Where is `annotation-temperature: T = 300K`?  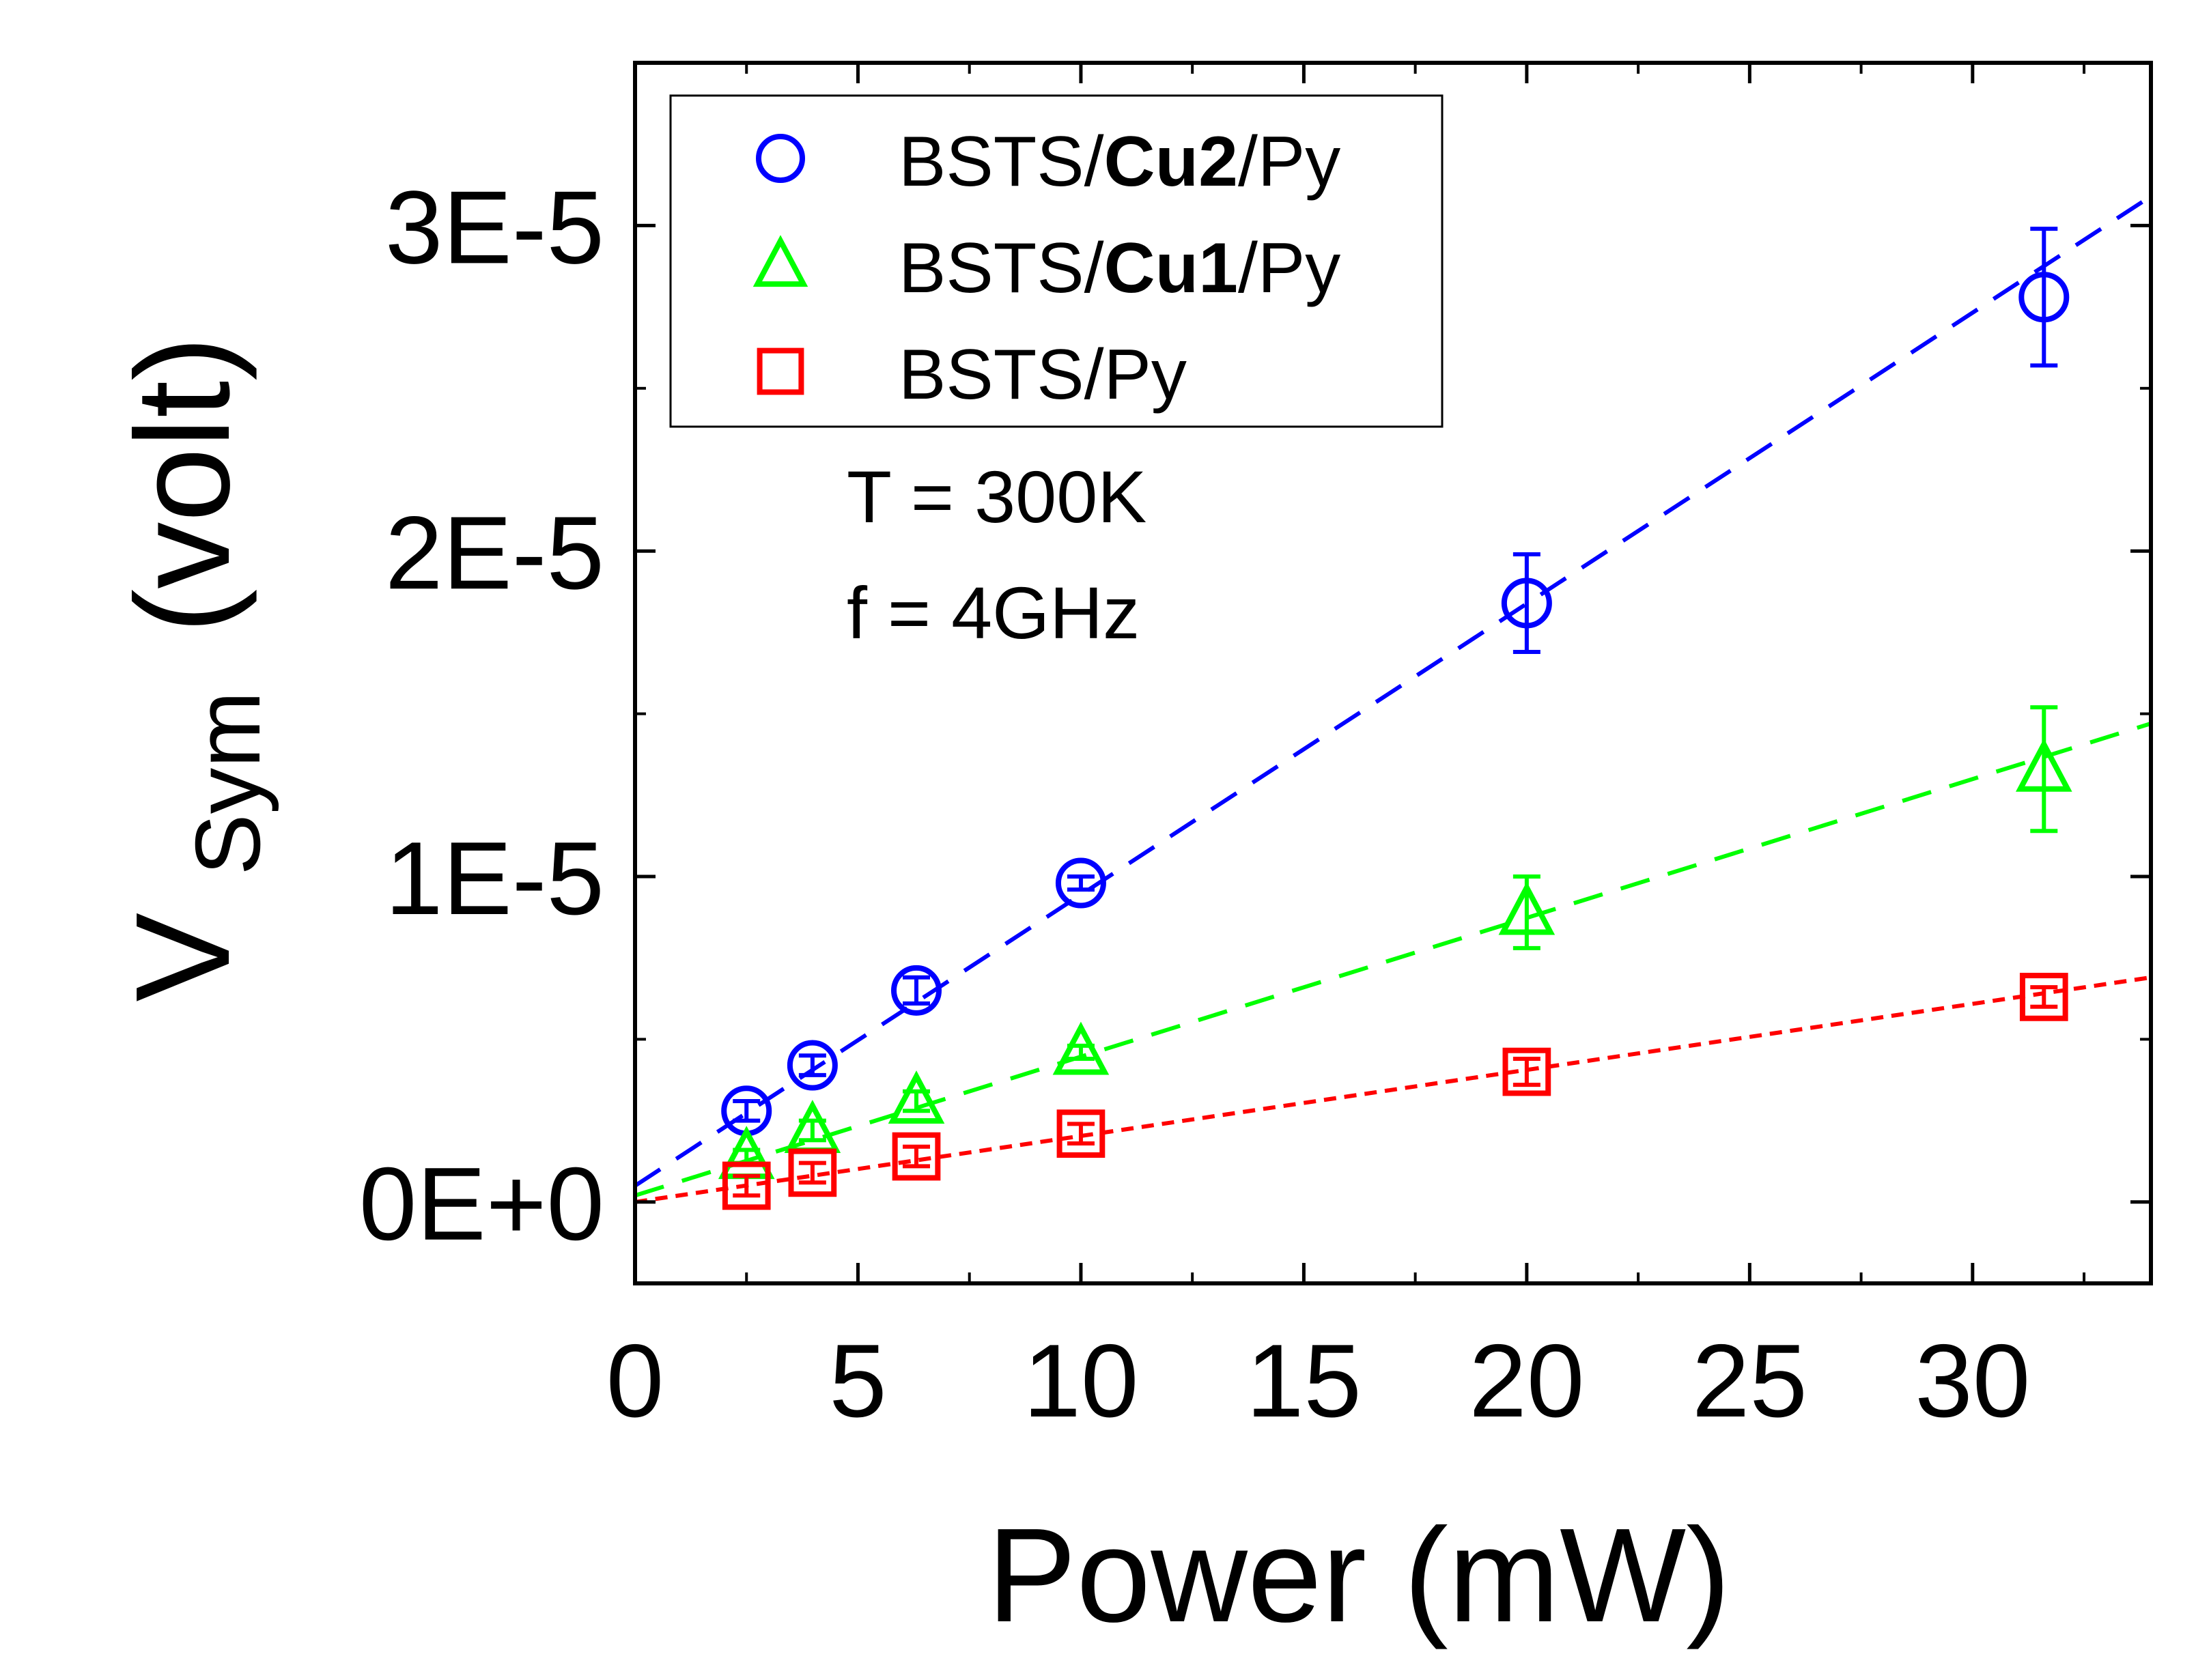 annotation-temperature: T = 300K is located at coordinates (997, 496).